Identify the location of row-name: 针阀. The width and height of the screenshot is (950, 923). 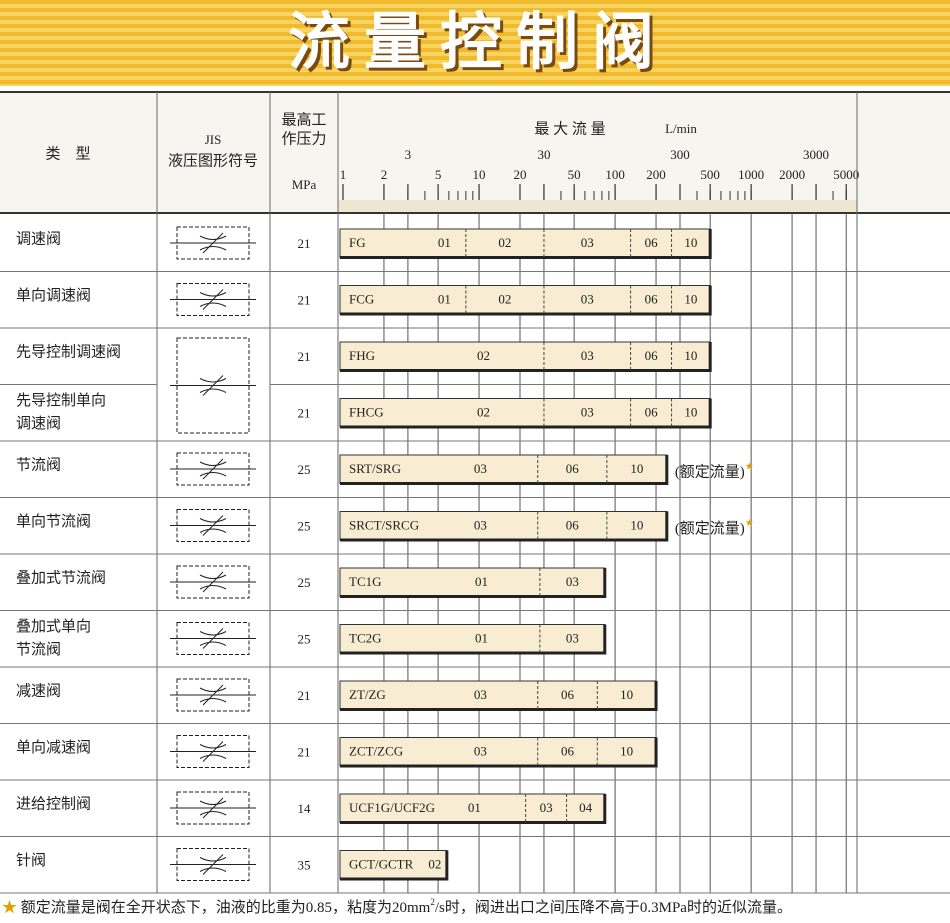
(31, 860).